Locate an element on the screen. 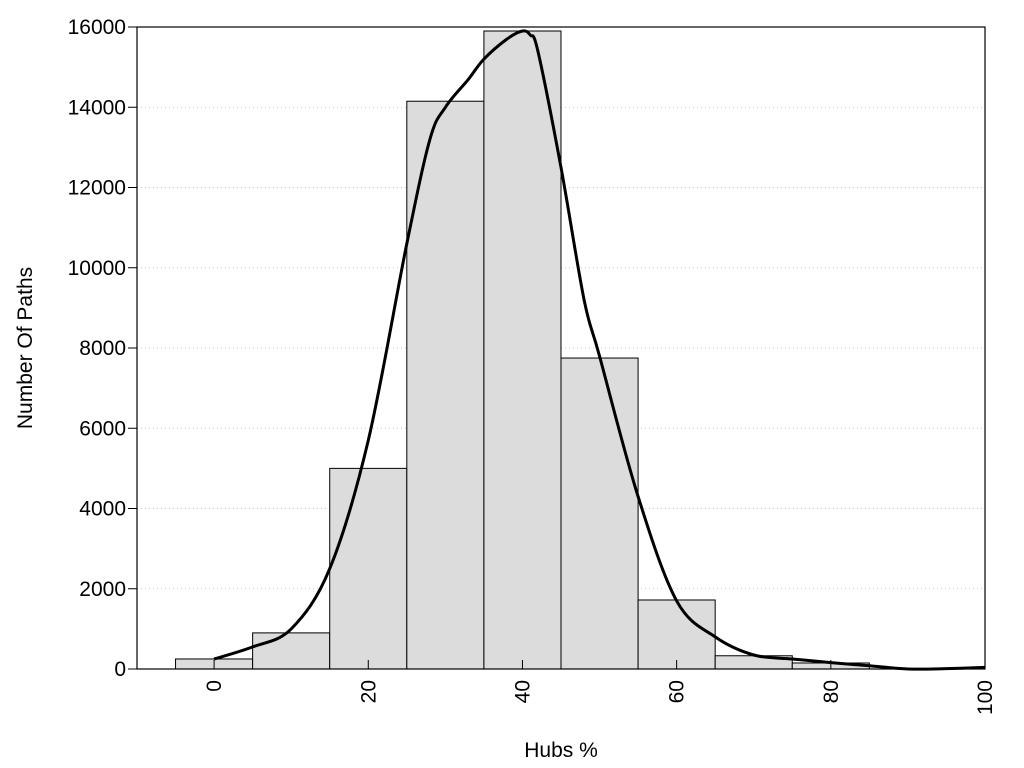 The height and width of the screenshot is (768, 1024). y-tick-label: 6000 is located at coordinates (102, 428).